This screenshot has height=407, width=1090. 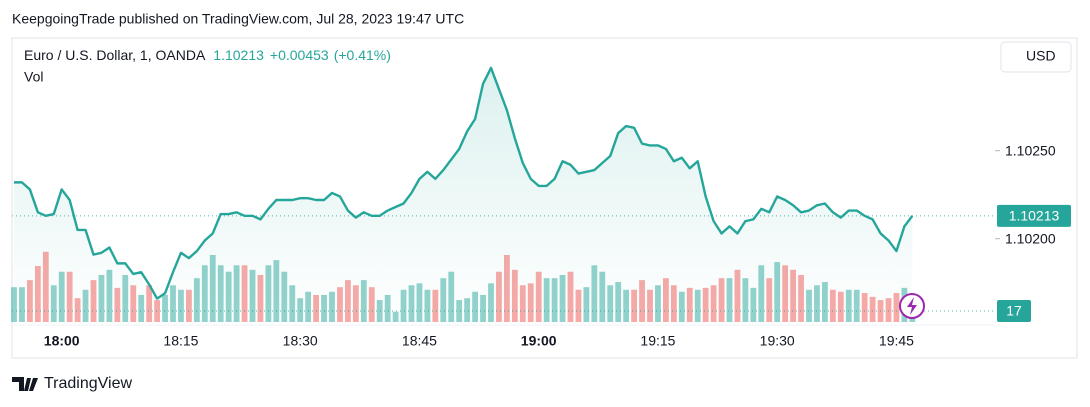 I want to click on last-price-badge-label: 1.10213, so click(x=1034, y=216).